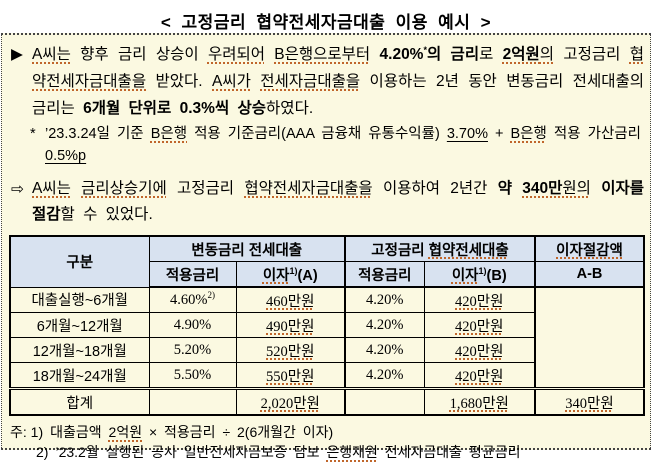  What do you see at coordinates (175, 108) in the screenshot?
I see `text-run: 6개월 단위로 0.3%씩 상승` at bounding box center [175, 108].